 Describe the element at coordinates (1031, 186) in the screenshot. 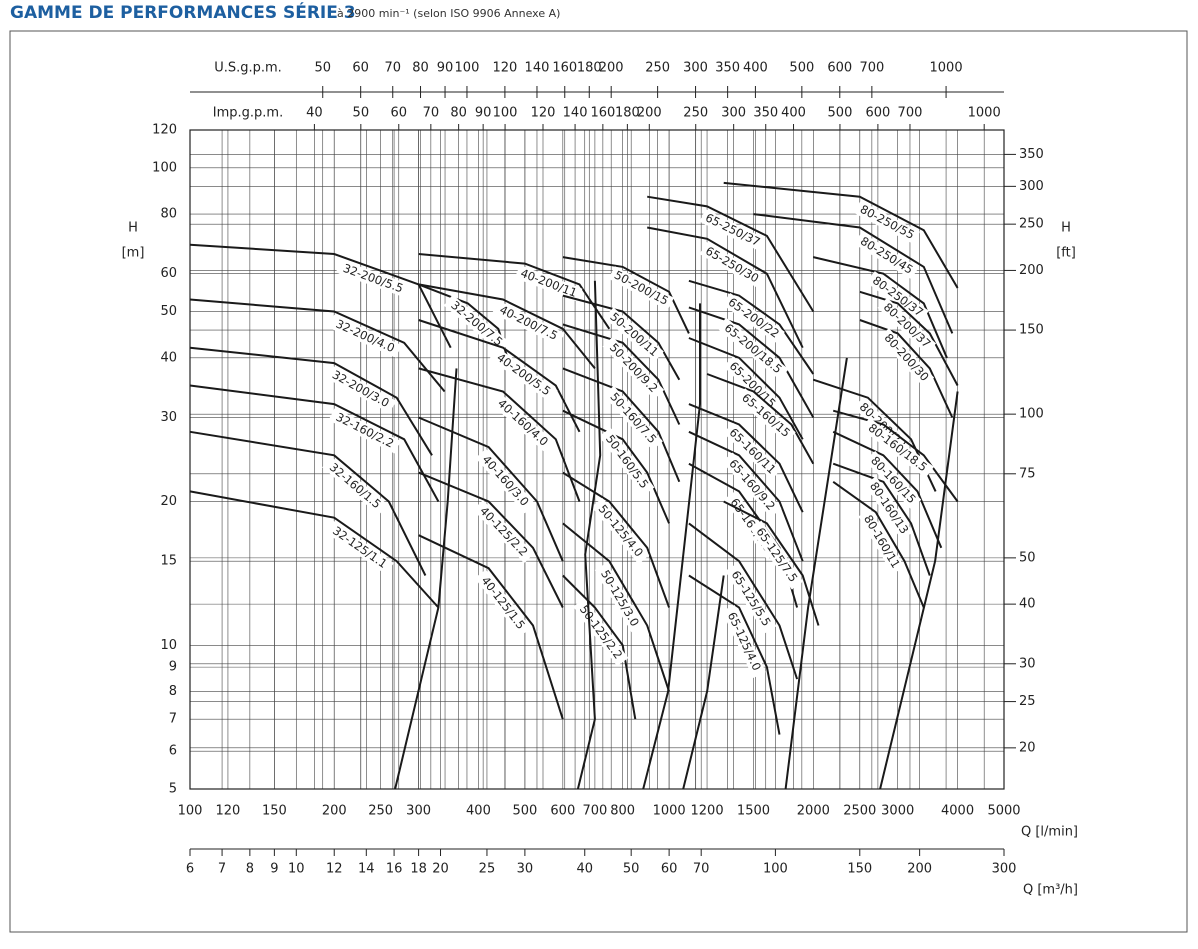

I see `y2-tick-label: 300` at that location.